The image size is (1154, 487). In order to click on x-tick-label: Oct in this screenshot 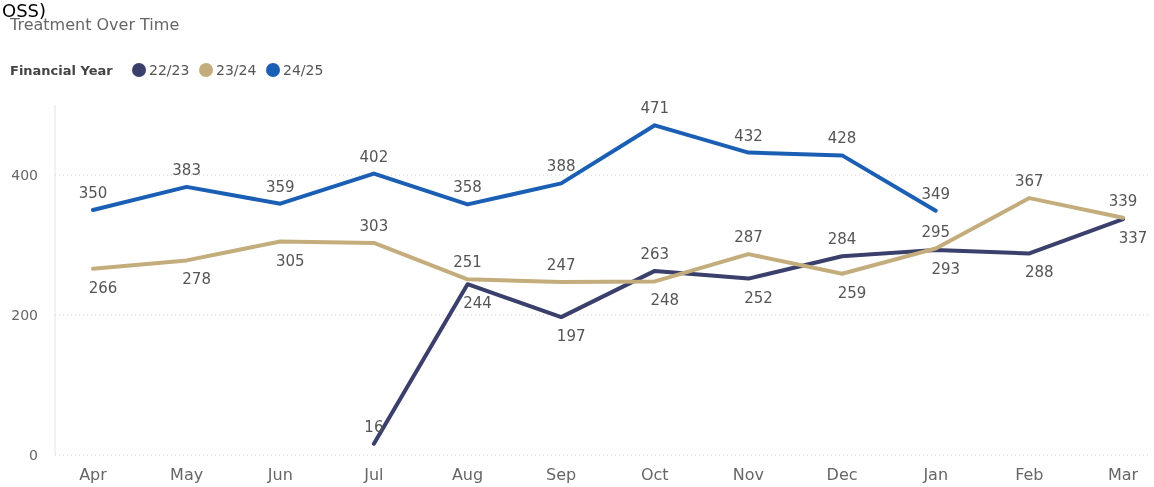, I will do `click(654, 474)`.